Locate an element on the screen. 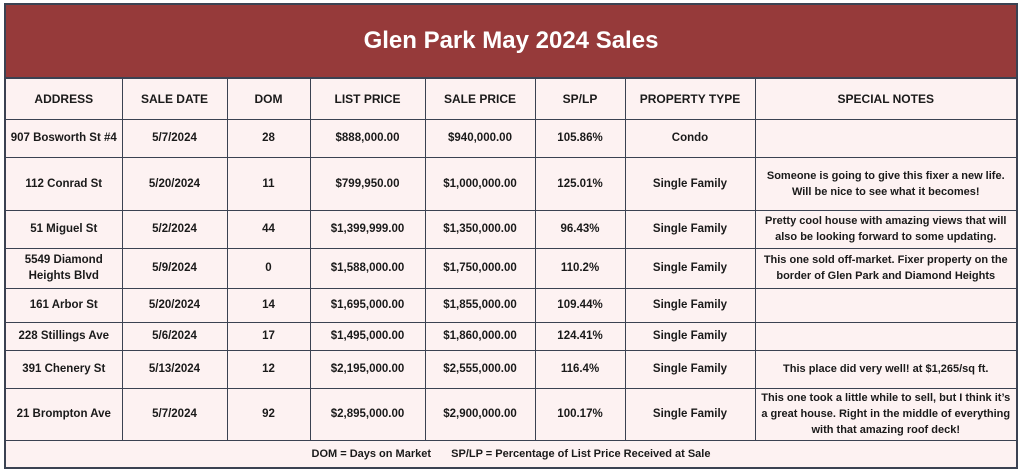 The image size is (1024, 475). dom-cell: 28 is located at coordinates (268, 138).